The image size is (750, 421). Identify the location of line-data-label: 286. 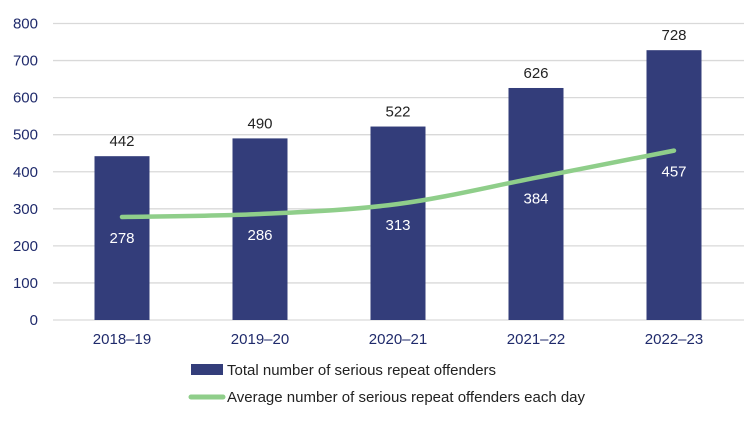
(259, 235).